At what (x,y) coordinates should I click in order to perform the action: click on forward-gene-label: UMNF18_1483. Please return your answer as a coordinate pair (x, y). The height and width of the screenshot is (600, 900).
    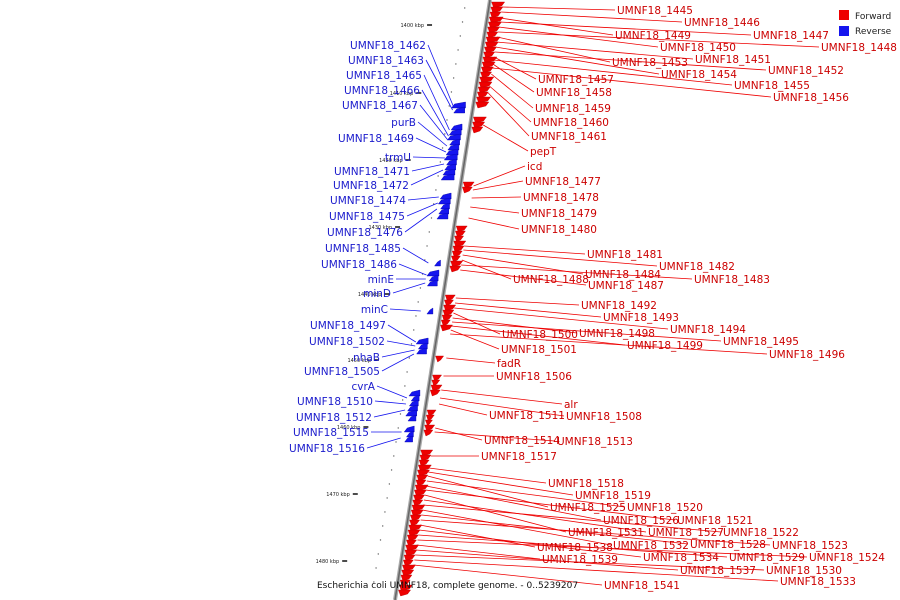
    Looking at the image, I should click on (732, 280).